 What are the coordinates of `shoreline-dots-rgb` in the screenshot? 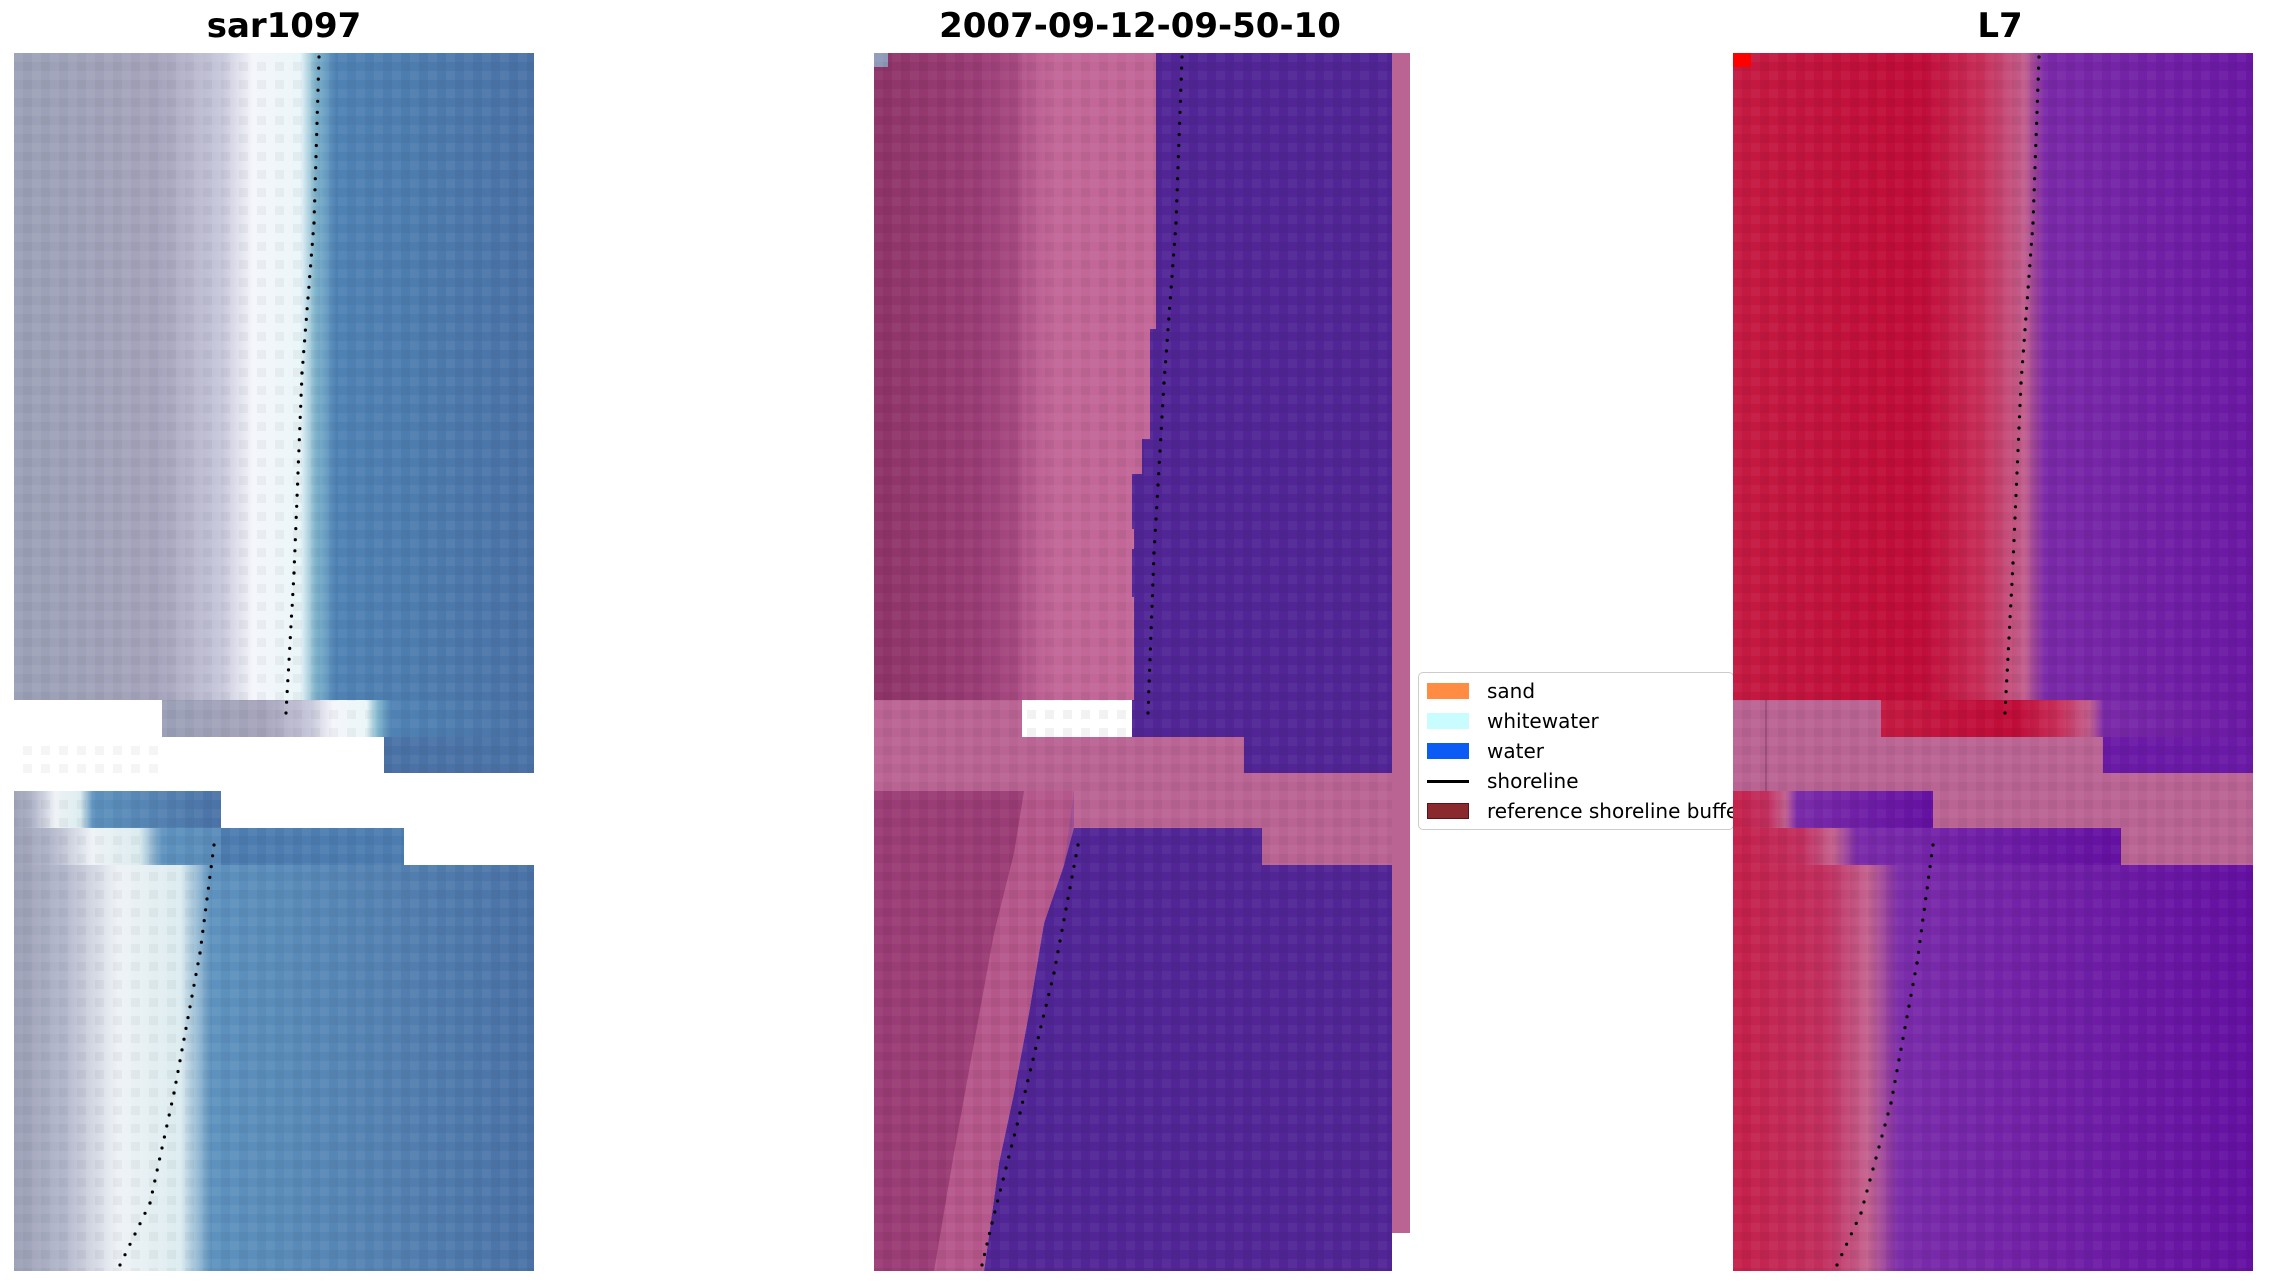 It's located at (219, 661).